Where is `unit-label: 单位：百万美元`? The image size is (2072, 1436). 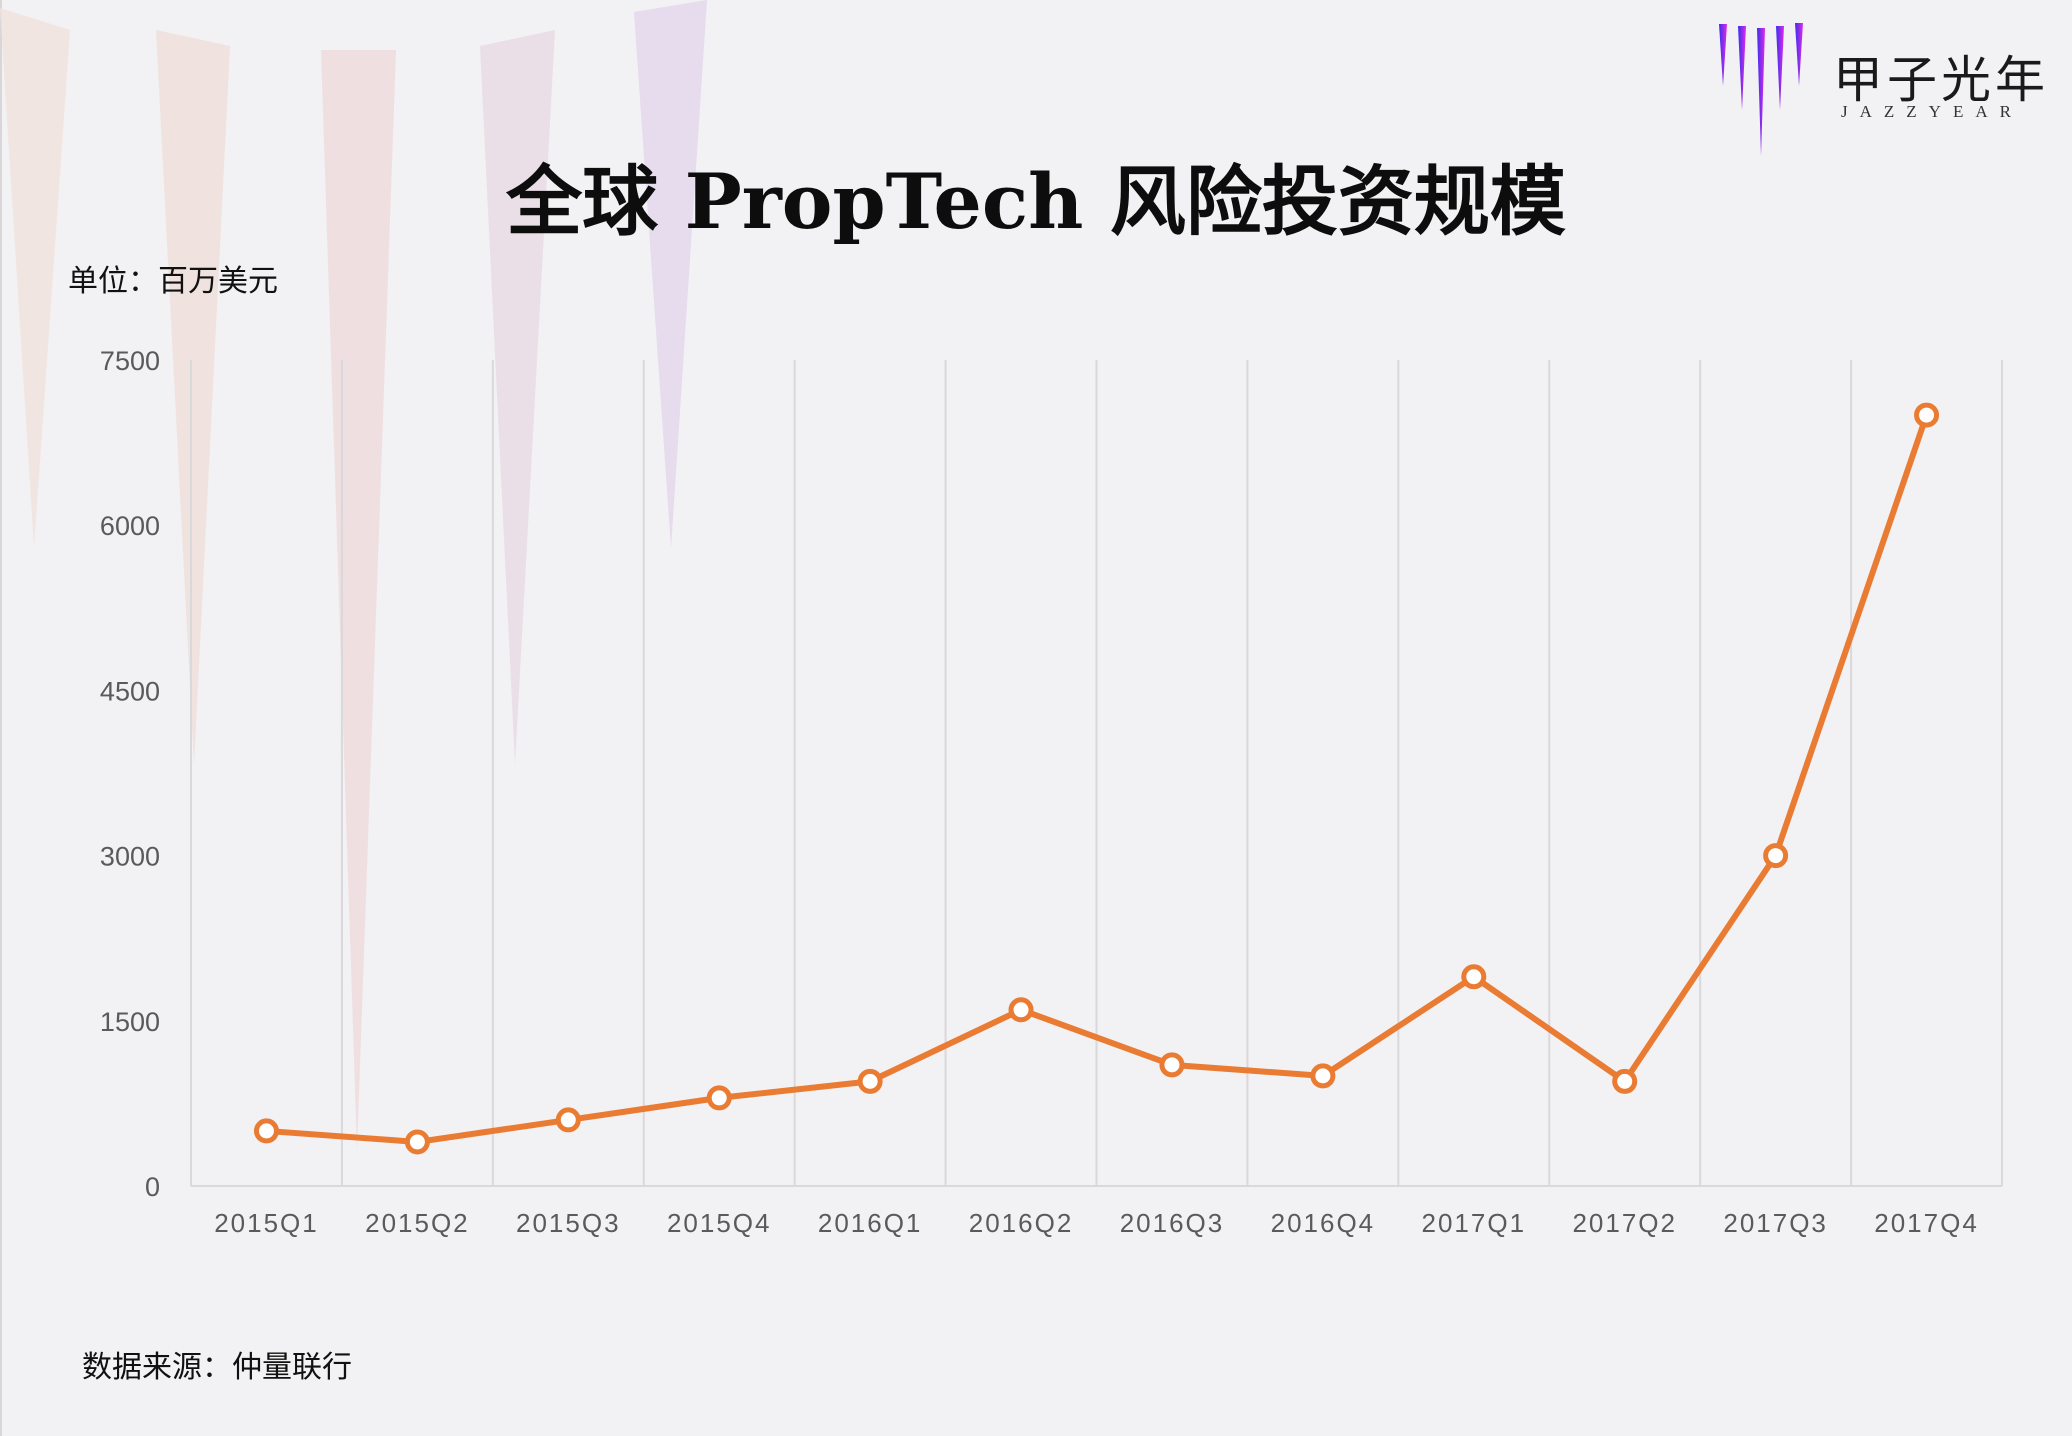
unit-label: 单位：百万美元 is located at coordinates (173, 281).